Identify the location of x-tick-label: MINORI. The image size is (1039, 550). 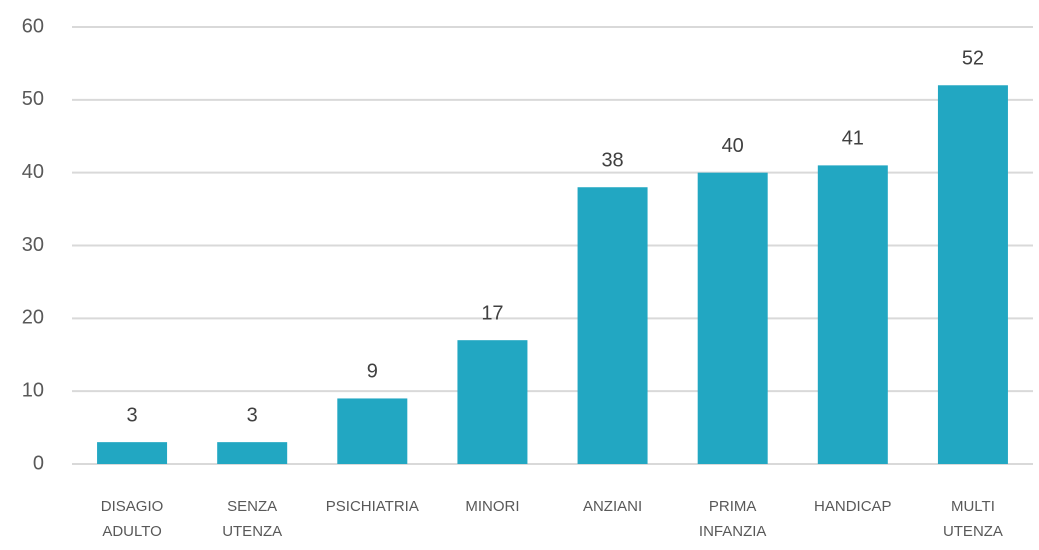
(492, 506).